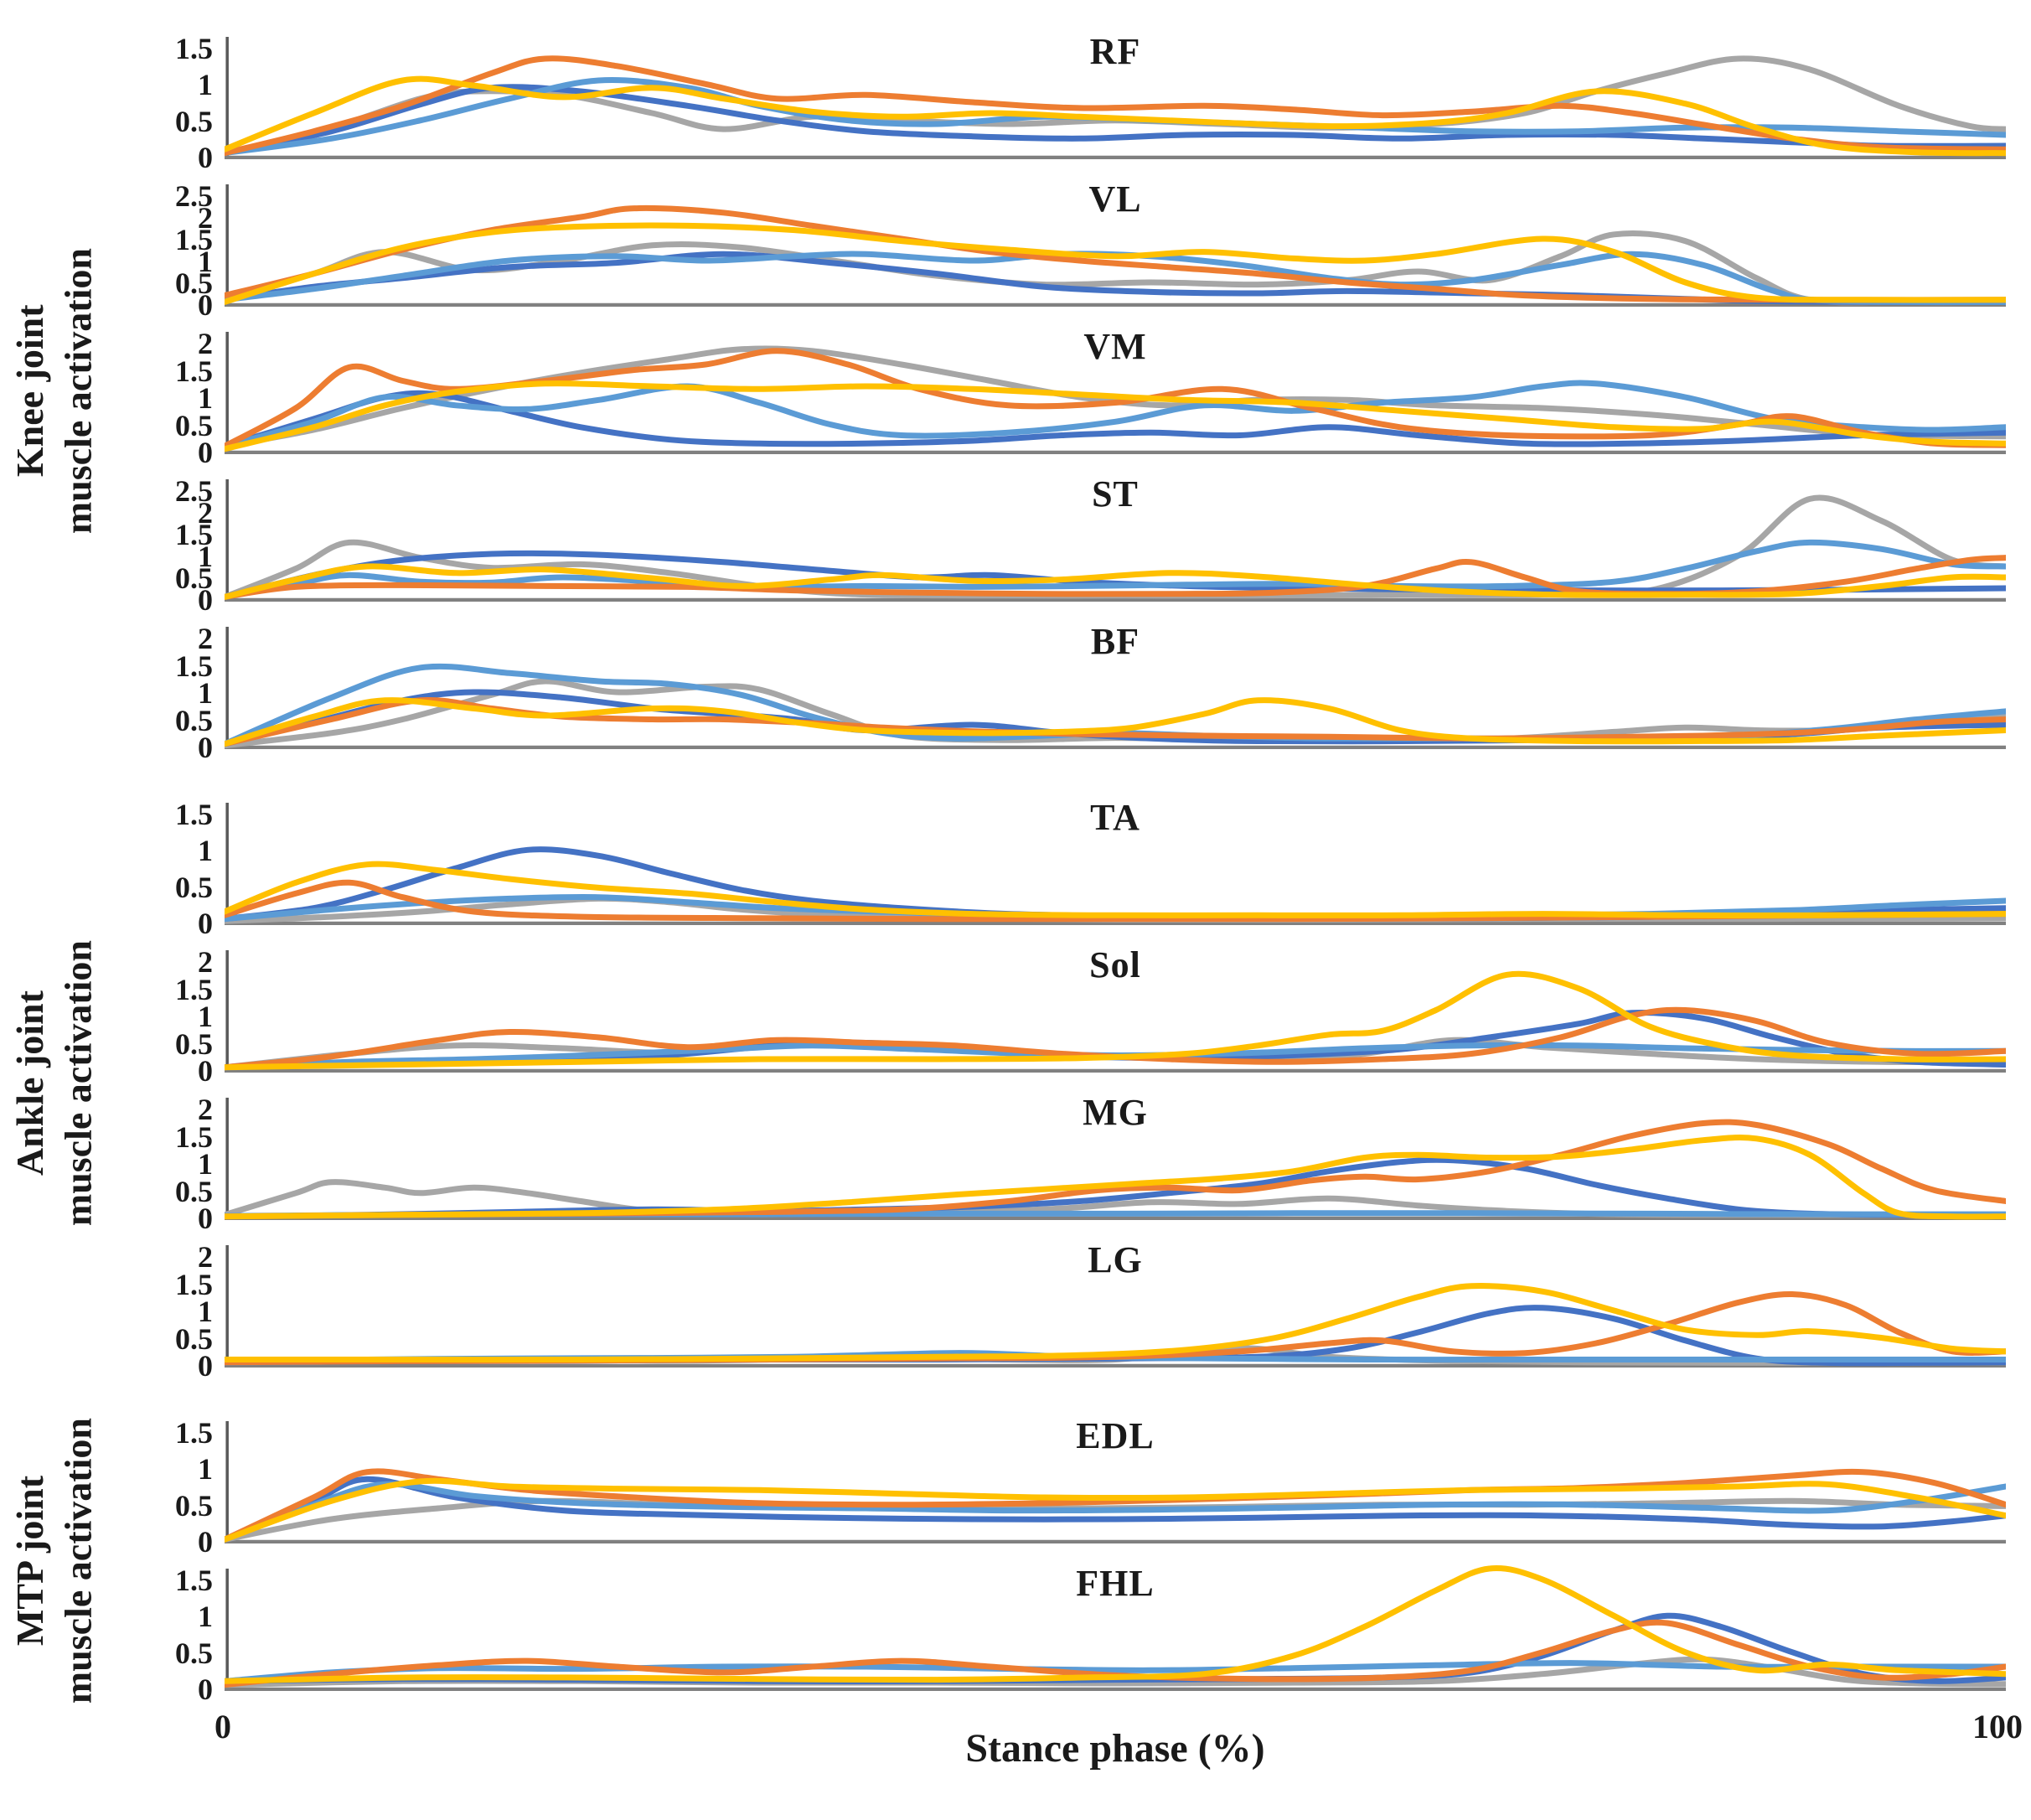  Describe the element at coordinates (1115, 1672) in the screenshot. I see `FHL-lightblue-line` at that location.